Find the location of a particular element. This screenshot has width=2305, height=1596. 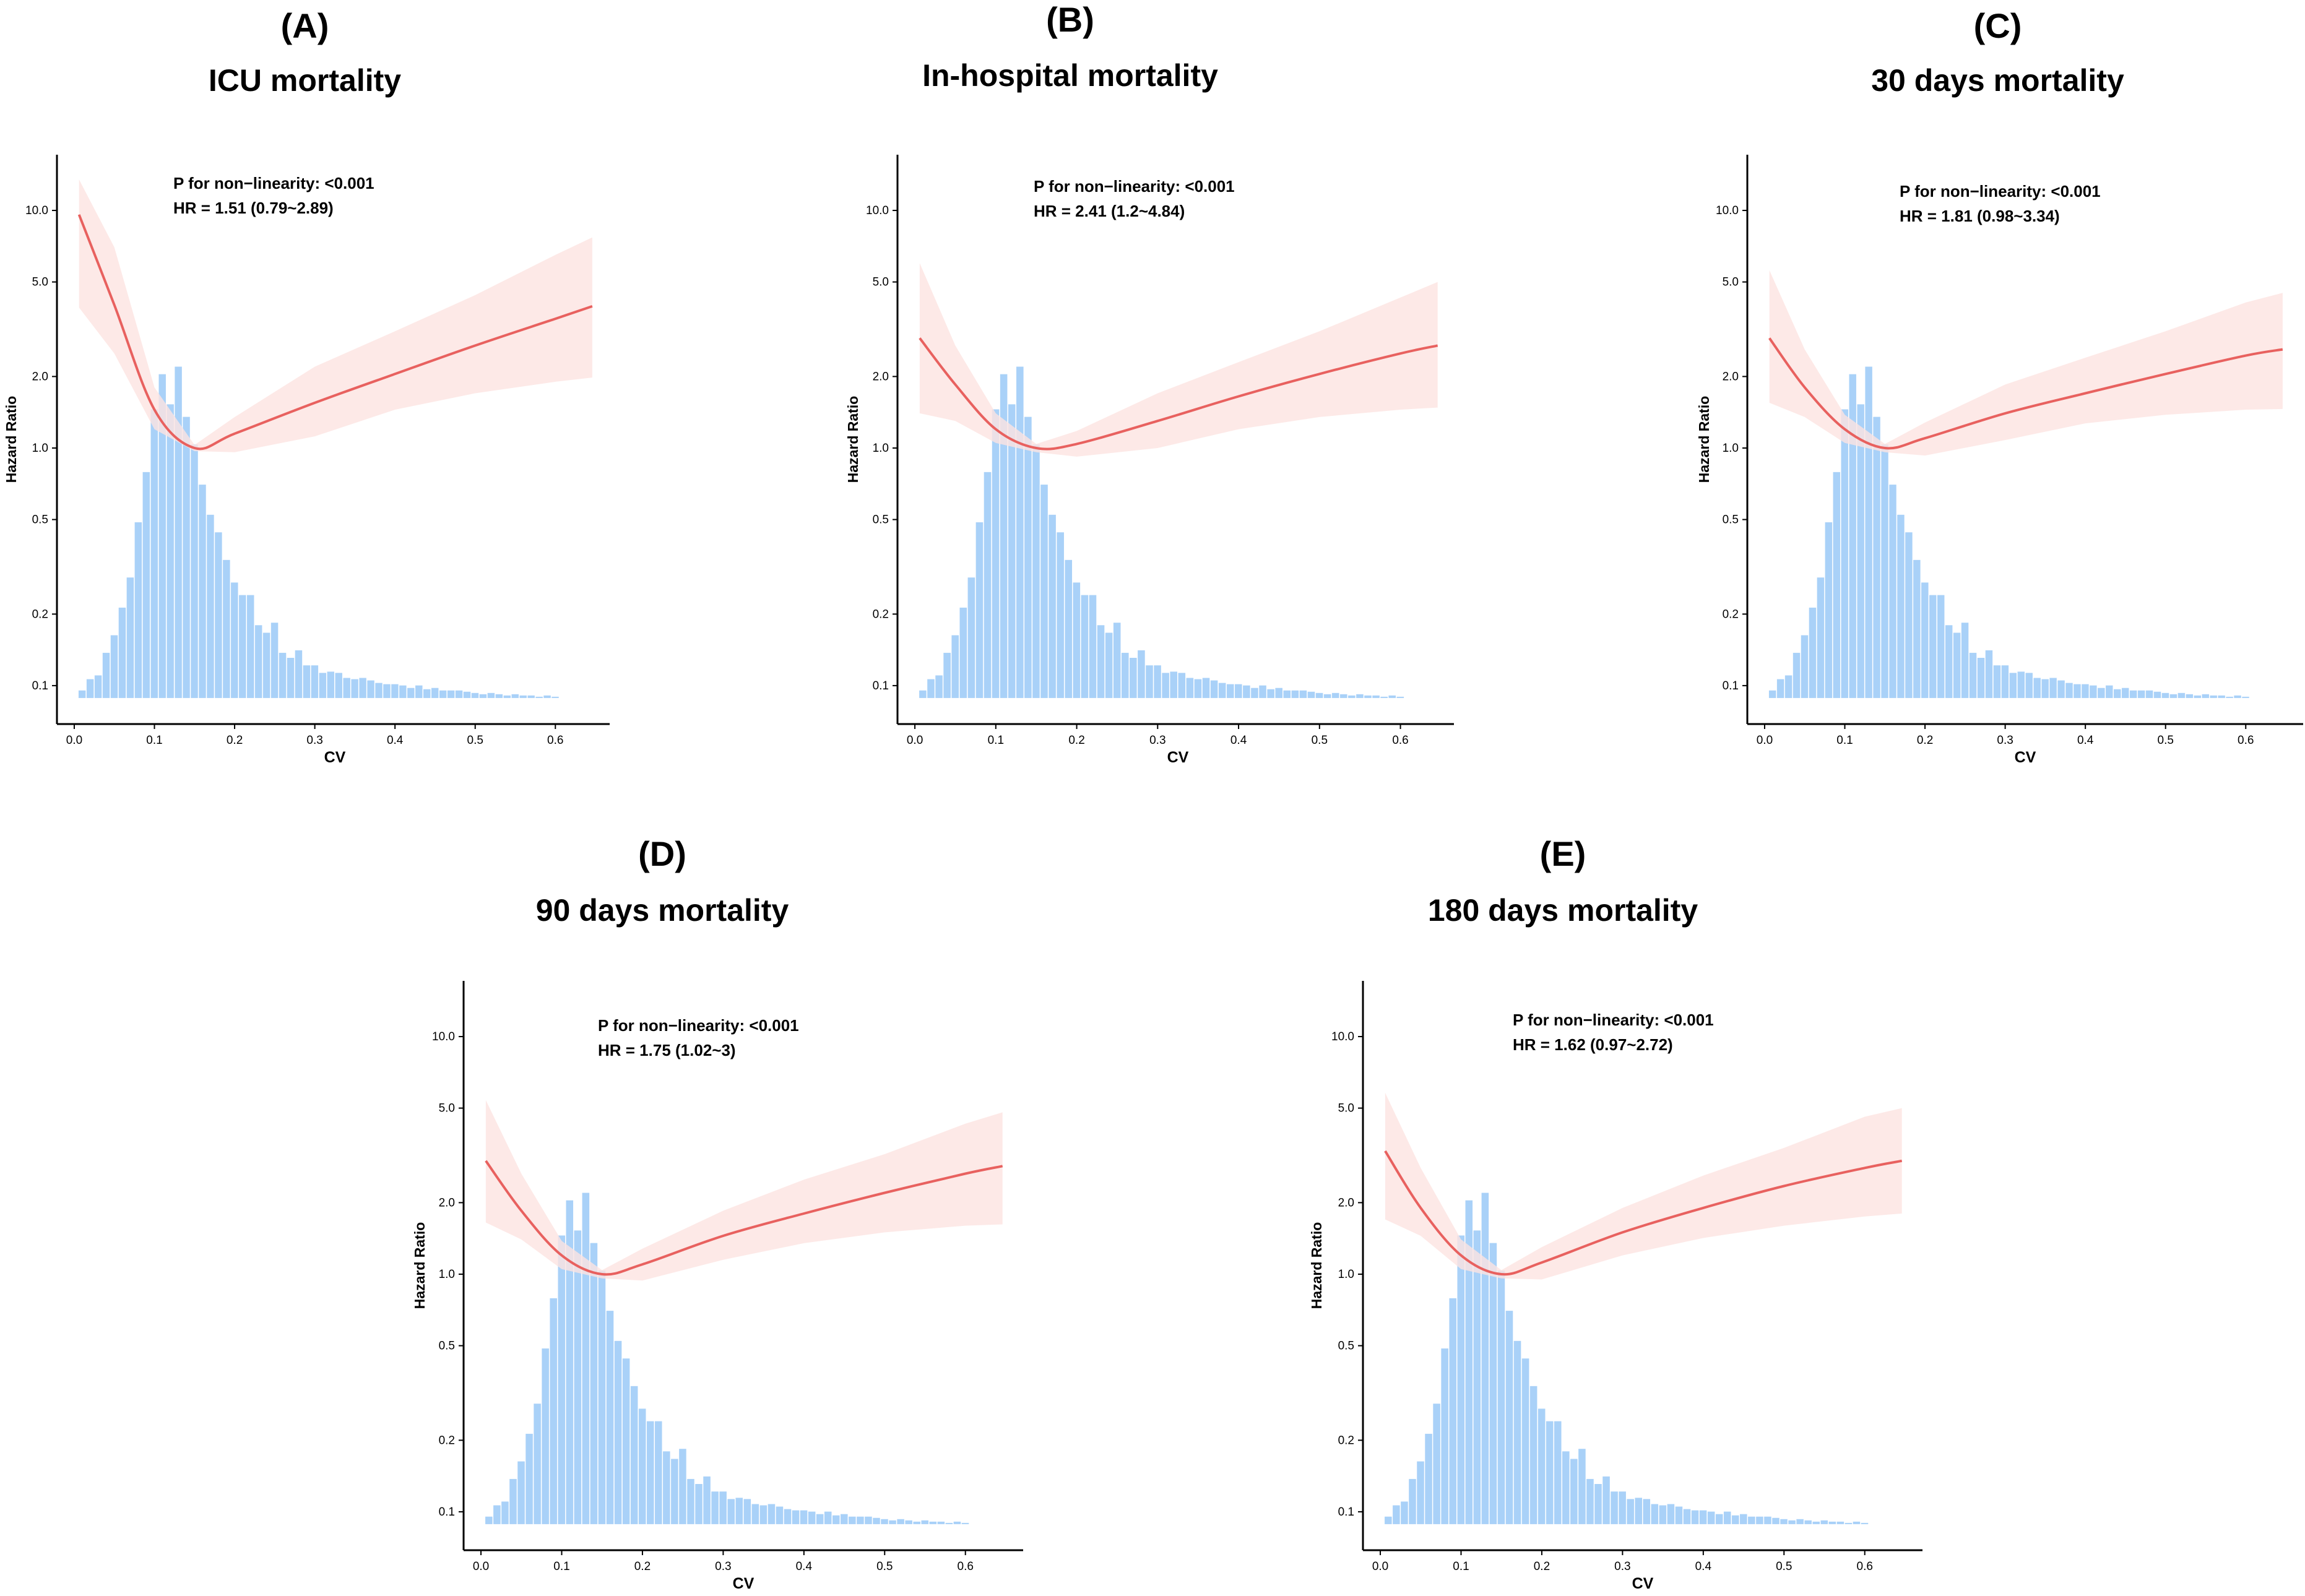

x-tick-label: 0.4 is located at coordinates (804, 1566).